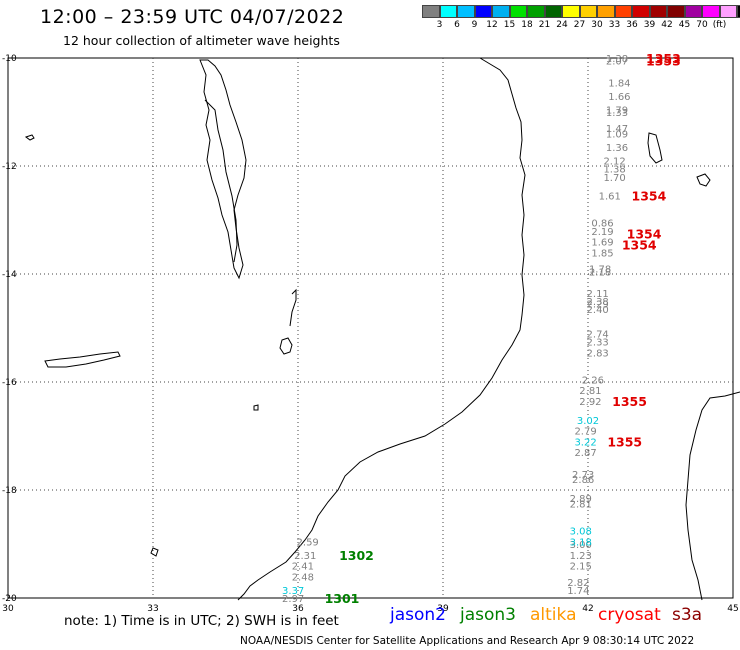 Image resolution: width=740 pixels, height=650 pixels. I want to click on shire-river-line, so click(293, 307).